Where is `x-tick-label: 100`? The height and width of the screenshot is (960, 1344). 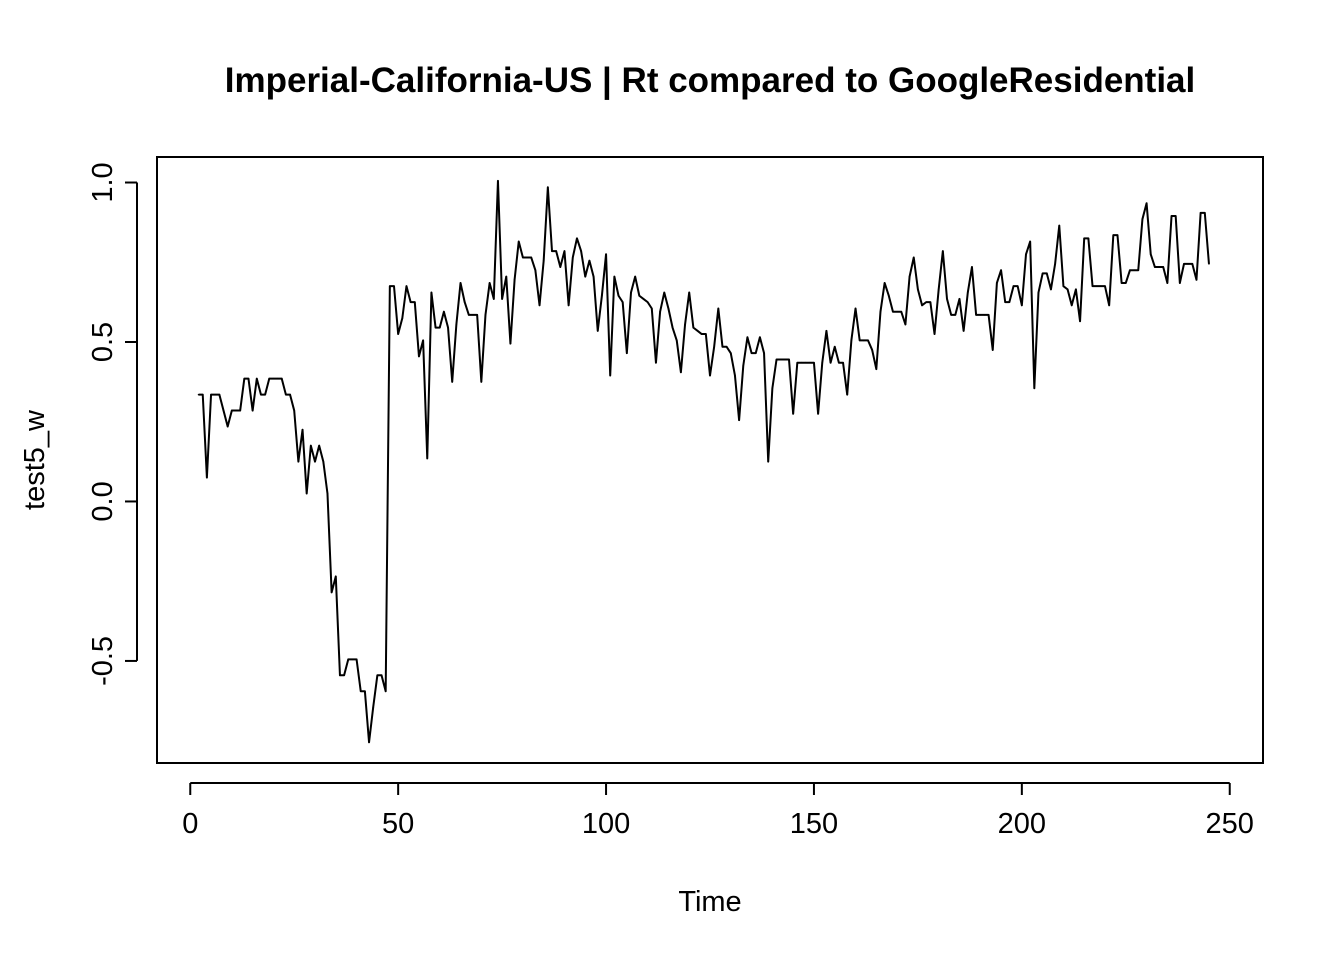 x-tick-label: 100 is located at coordinates (606, 824).